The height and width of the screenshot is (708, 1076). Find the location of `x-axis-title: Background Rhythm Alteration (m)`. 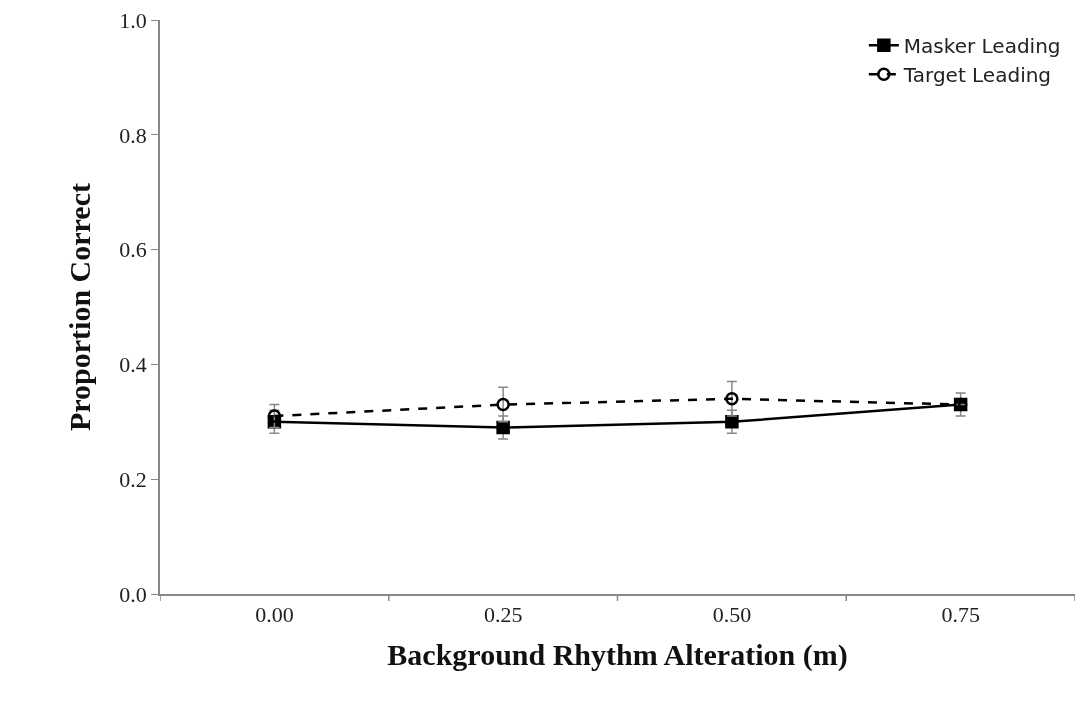

x-axis-title: Background Rhythm Alteration (m) is located at coordinates (617, 655).